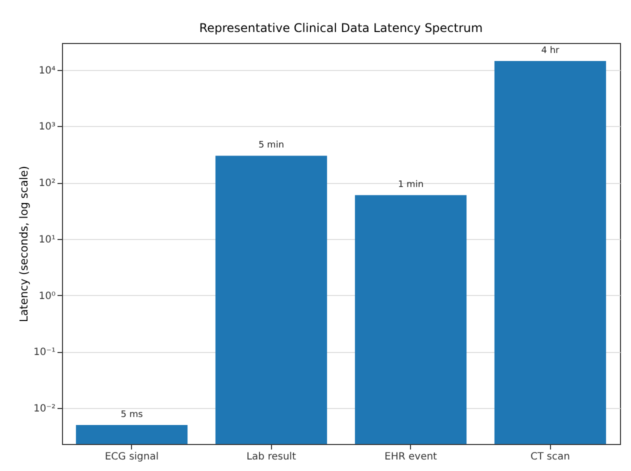 The height and width of the screenshot is (471, 631). What do you see at coordinates (132, 415) in the screenshot?
I see `annotation: 5 ms` at bounding box center [132, 415].